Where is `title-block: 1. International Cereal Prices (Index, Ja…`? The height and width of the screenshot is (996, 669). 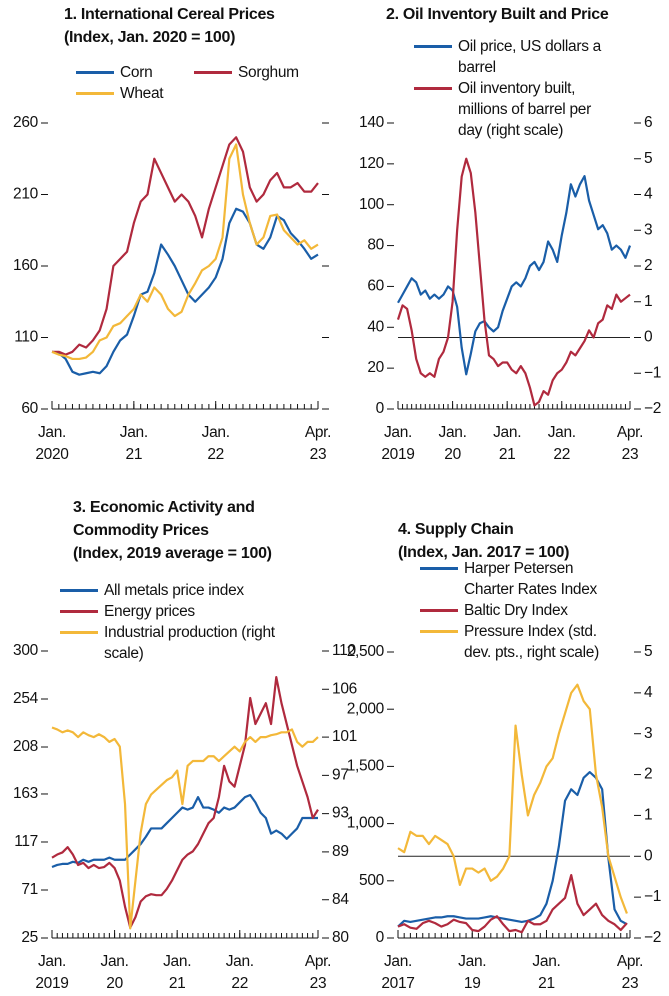 title-block: 1. International Cereal Prices (Index, Ja… is located at coordinates (214, 26).